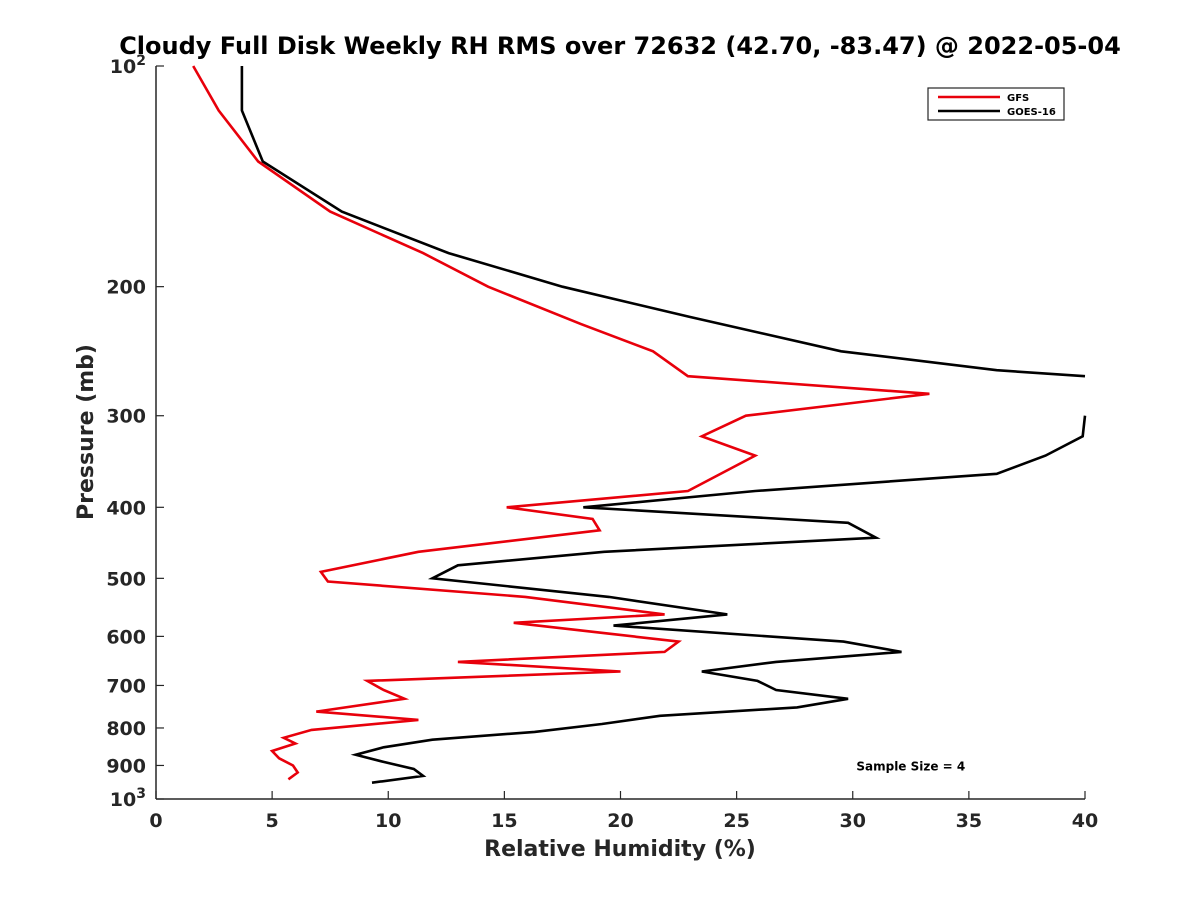  What do you see at coordinates (388, 821) in the screenshot?
I see `x-tick-label: 10` at bounding box center [388, 821].